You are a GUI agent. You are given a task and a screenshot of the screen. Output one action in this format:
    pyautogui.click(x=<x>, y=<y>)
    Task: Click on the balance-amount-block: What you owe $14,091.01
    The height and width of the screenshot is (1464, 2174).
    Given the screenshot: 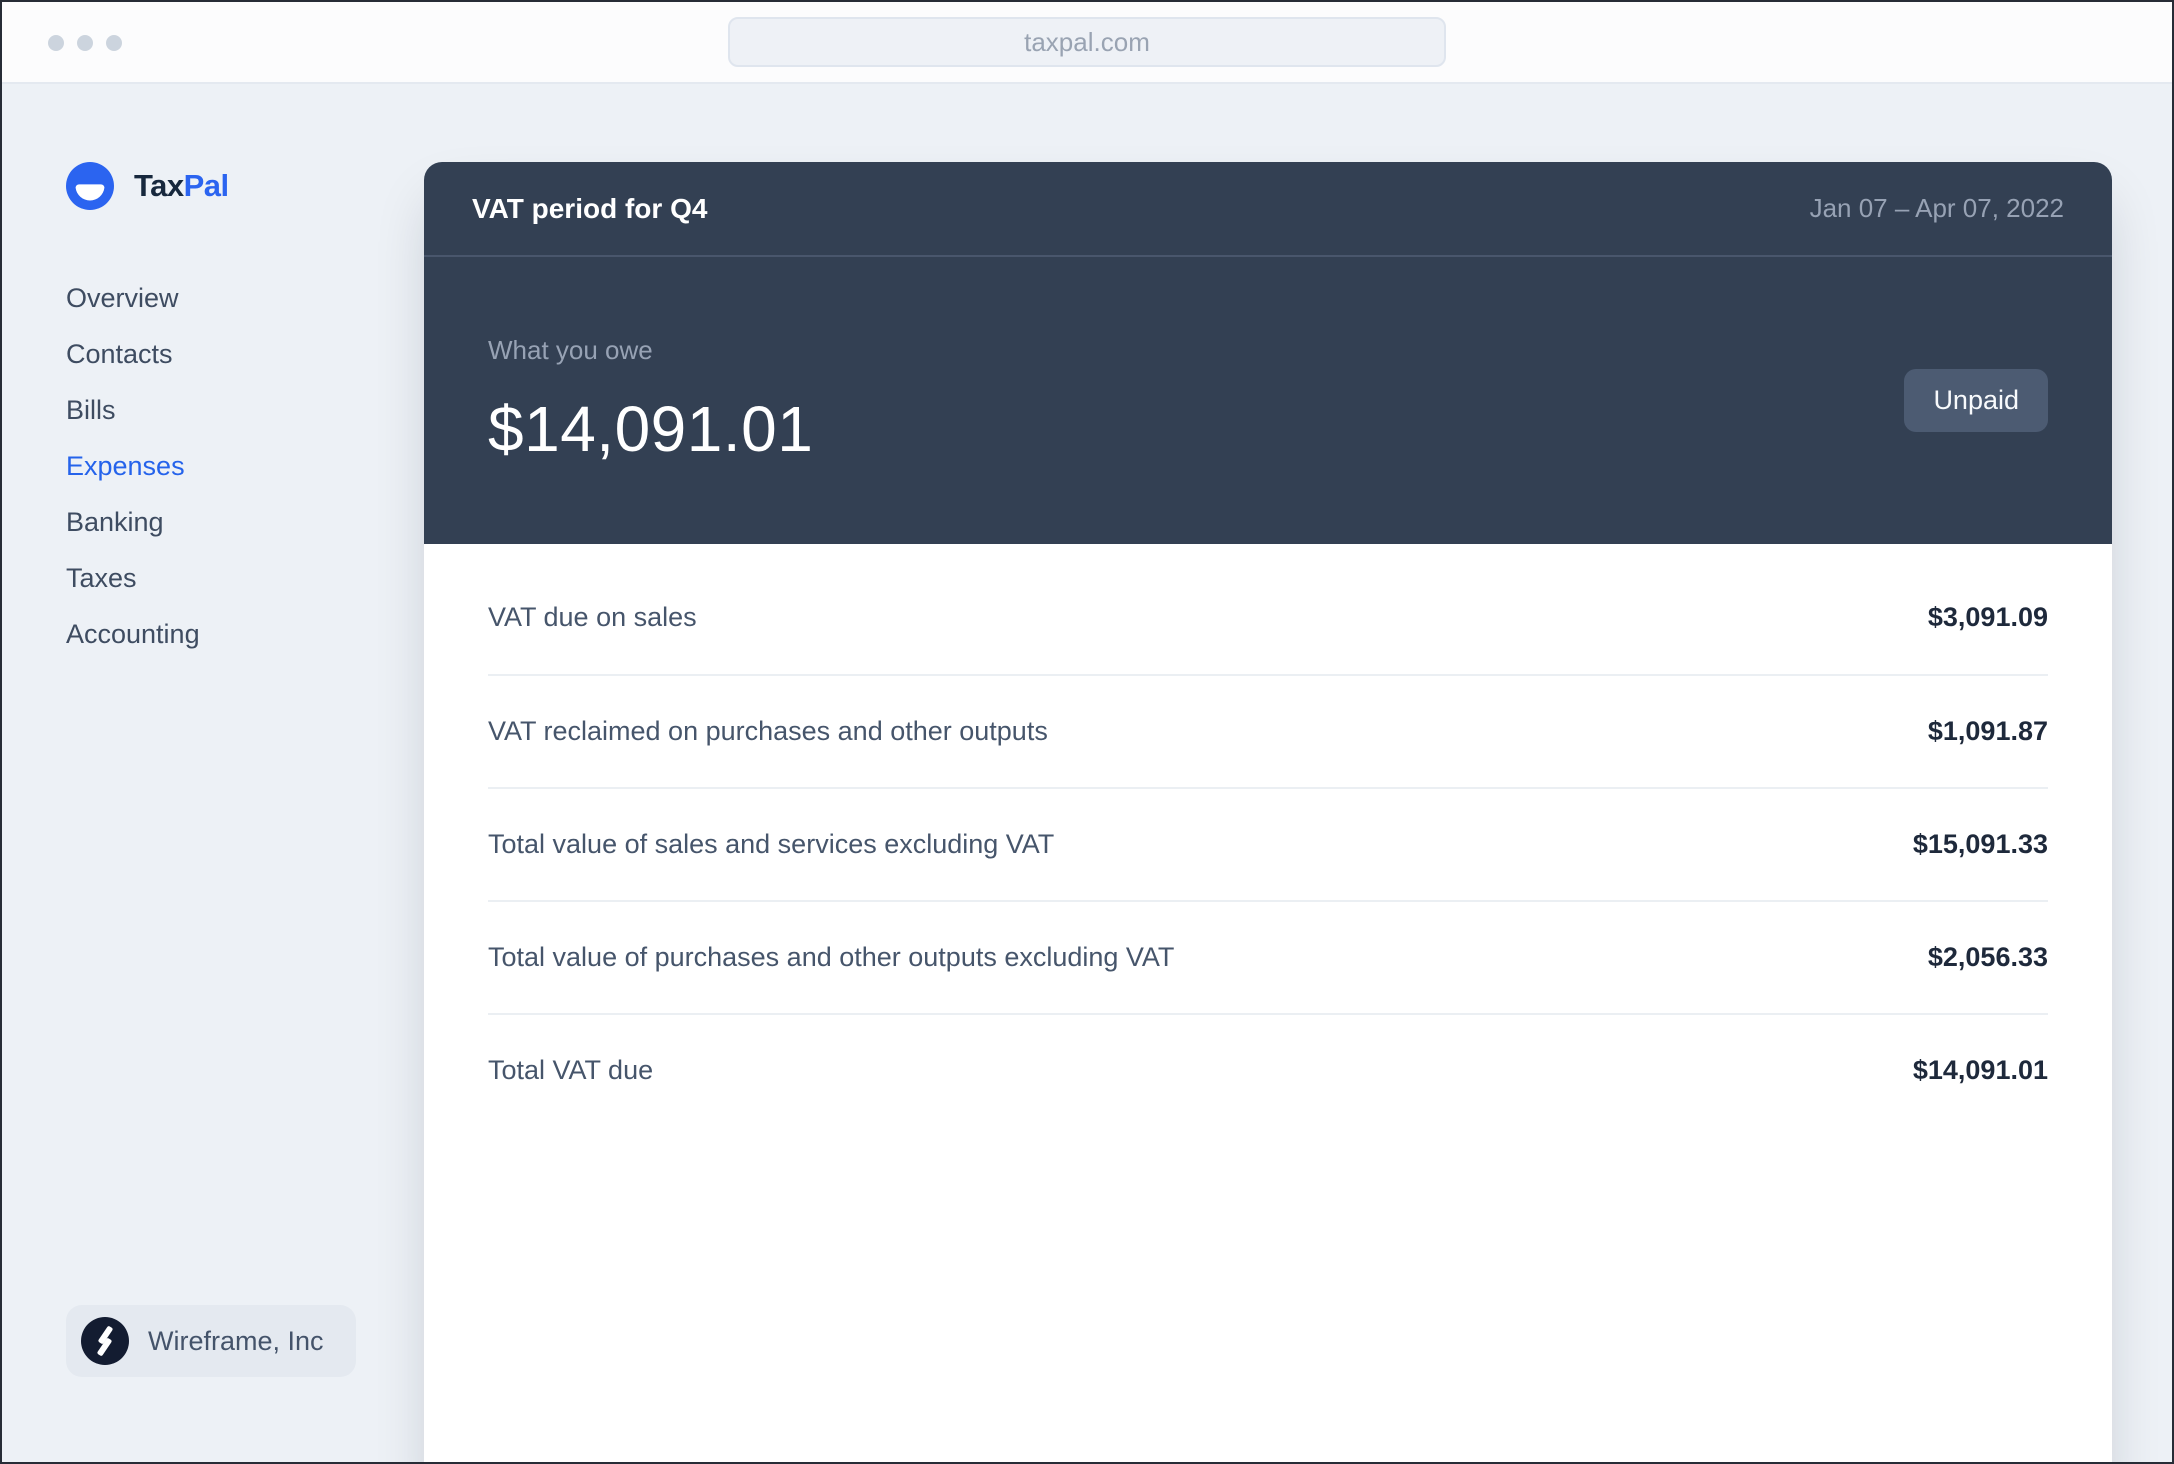 What is the action you would take?
    pyautogui.click(x=650, y=400)
    